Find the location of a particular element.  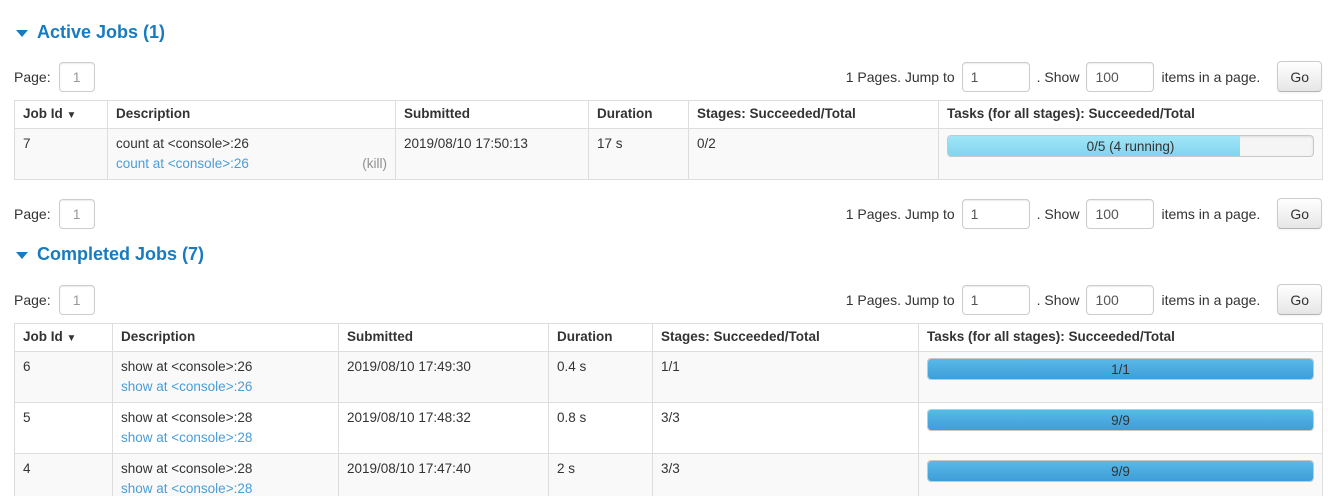

job-id-cell: 5 is located at coordinates (63, 428).